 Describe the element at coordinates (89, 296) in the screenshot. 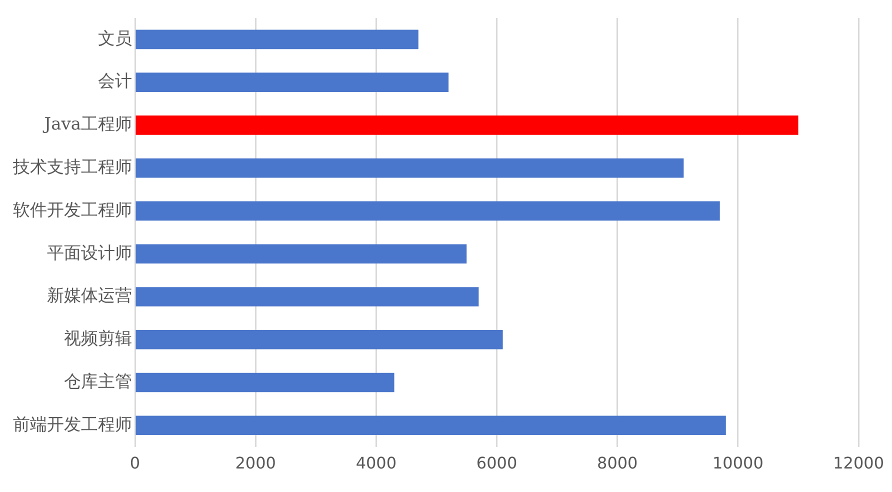

I see `y-tick-label: 新媒体运营` at that location.